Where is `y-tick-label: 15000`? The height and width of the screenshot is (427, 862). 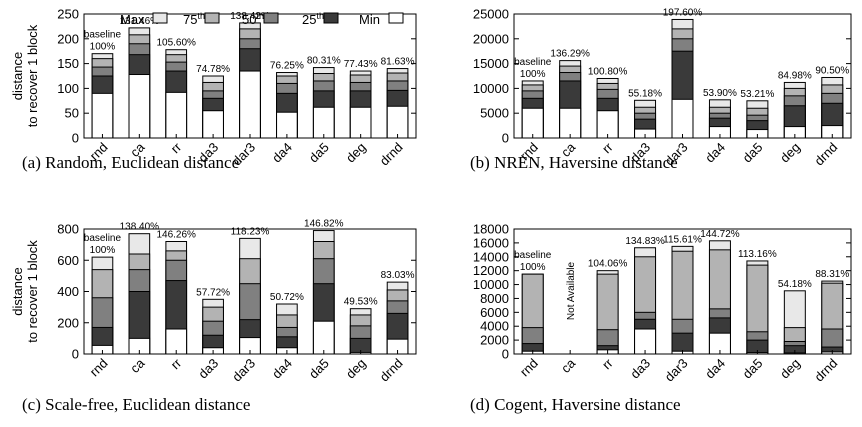 y-tick-label: 15000 is located at coordinates (491, 63).